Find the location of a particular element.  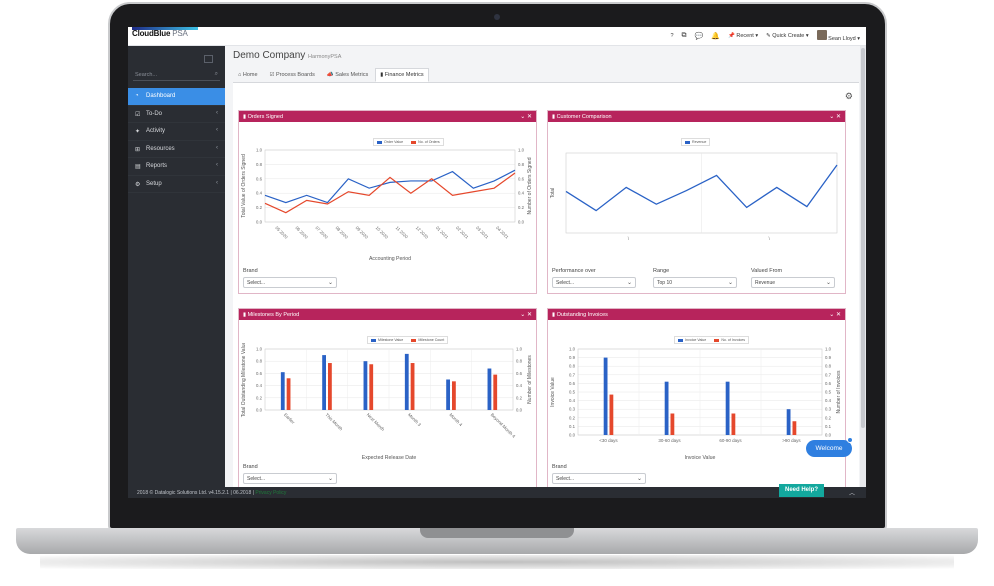

tab-home: ⌂ Home is located at coordinates (248, 75).